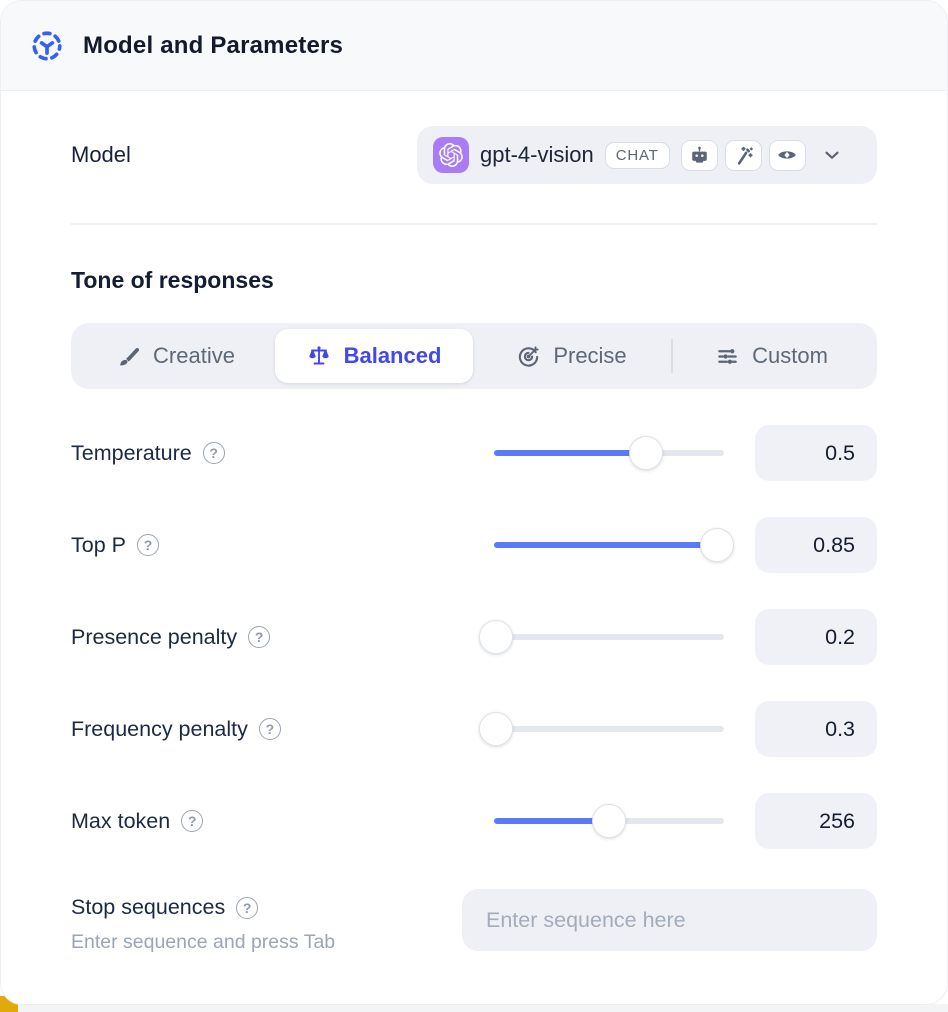  Describe the element at coordinates (474, 453) in the screenshot. I see `parameter-row: Temperature ? 0.5` at that location.